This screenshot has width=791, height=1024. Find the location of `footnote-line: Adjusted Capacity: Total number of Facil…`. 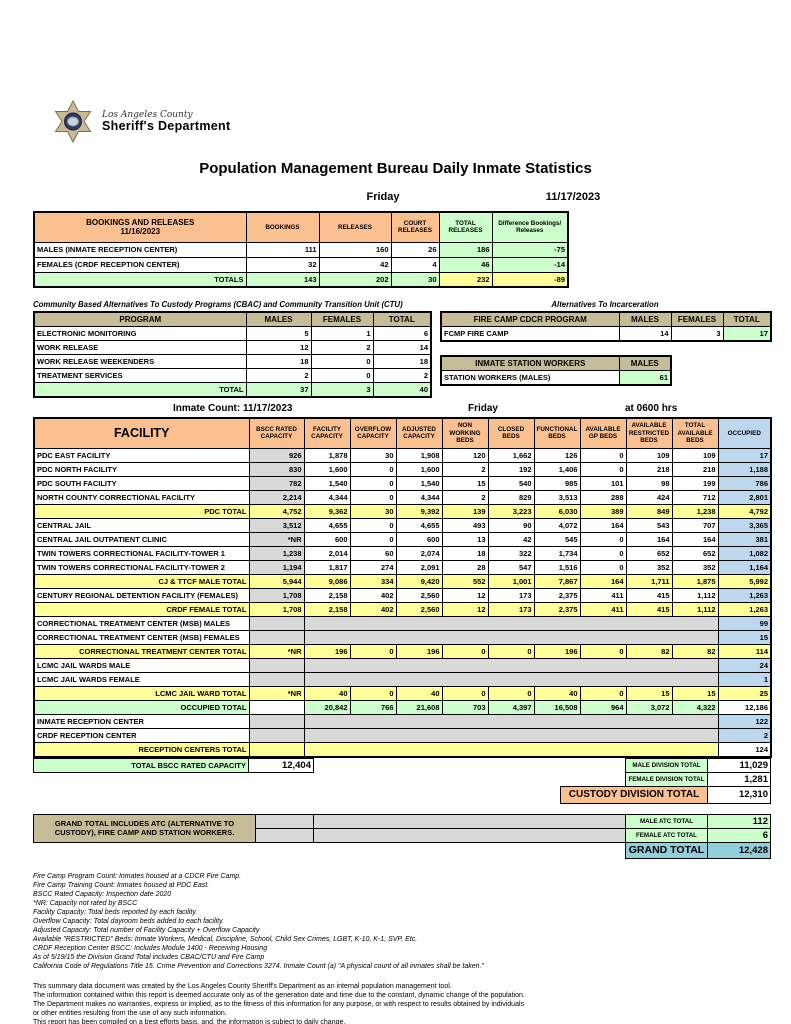

footnote-line: Adjusted Capacity: Total number of Facil… is located at coordinates (146, 930).